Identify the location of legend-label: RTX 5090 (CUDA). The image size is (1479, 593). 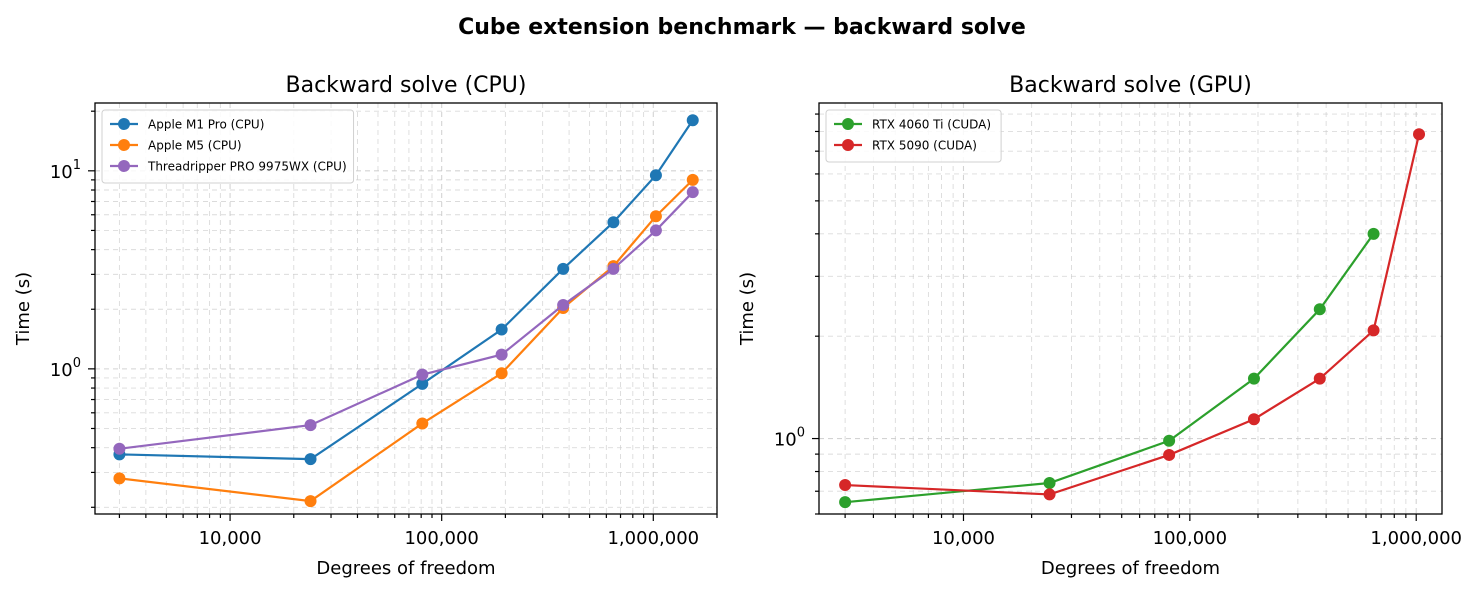
(924, 146).